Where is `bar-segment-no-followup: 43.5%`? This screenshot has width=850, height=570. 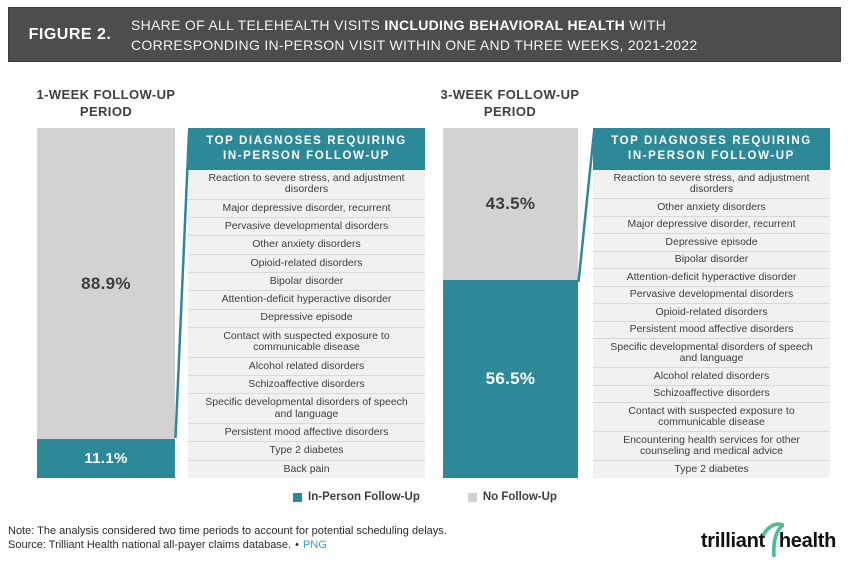
bar-segment-no-followup: 43.5% is located at coordinates (510, 204).